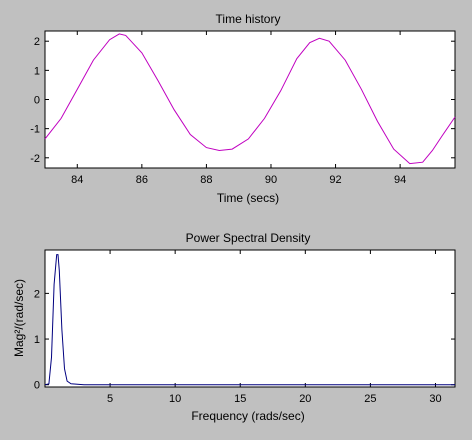  Describe the element at coordinates (37, 386) in the screenshot. I see `psd-ytick-label: 0` at that location.